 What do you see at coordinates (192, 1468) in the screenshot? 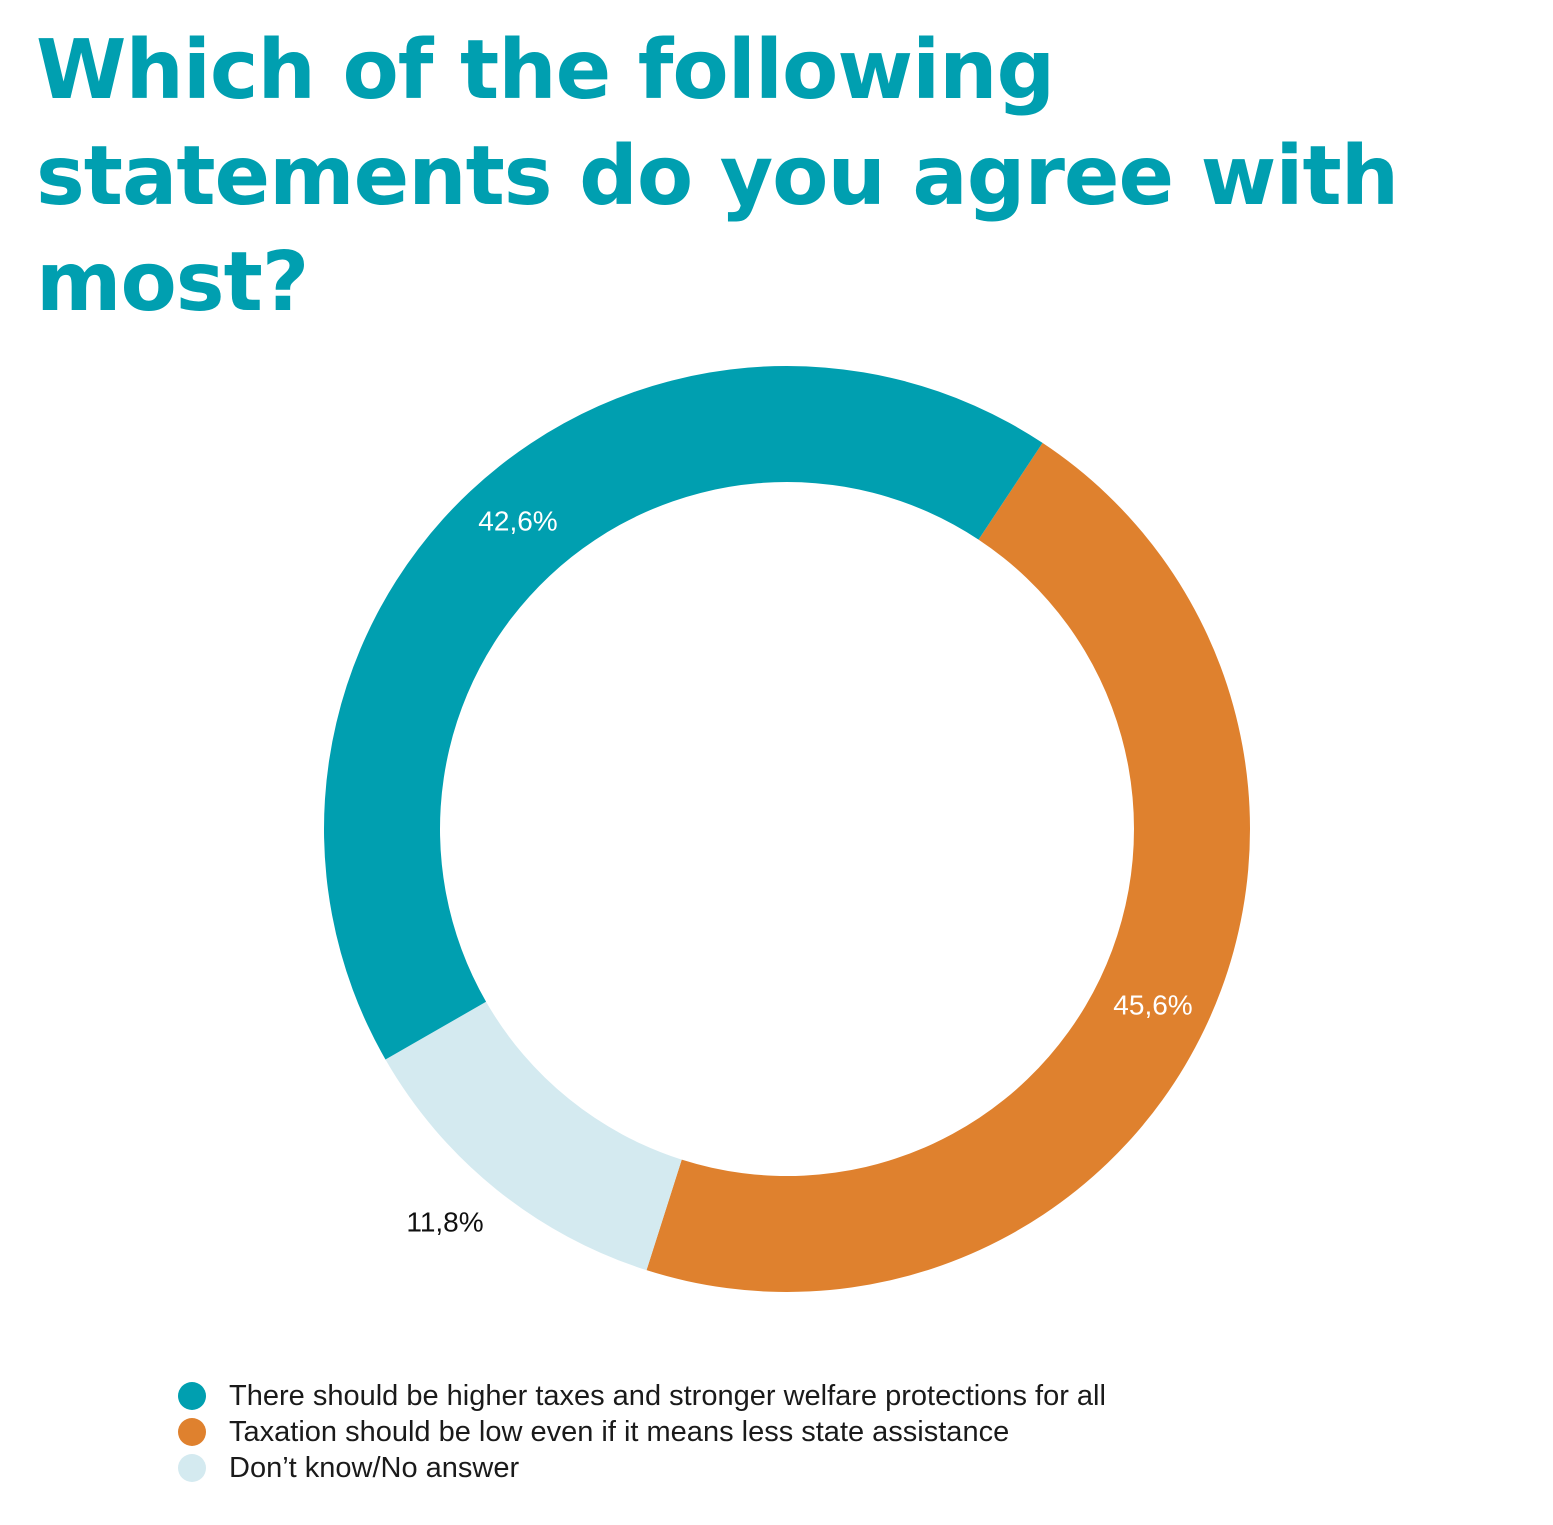
I see `legend-swatch-light-blue` at bounding box center [192, 1468].